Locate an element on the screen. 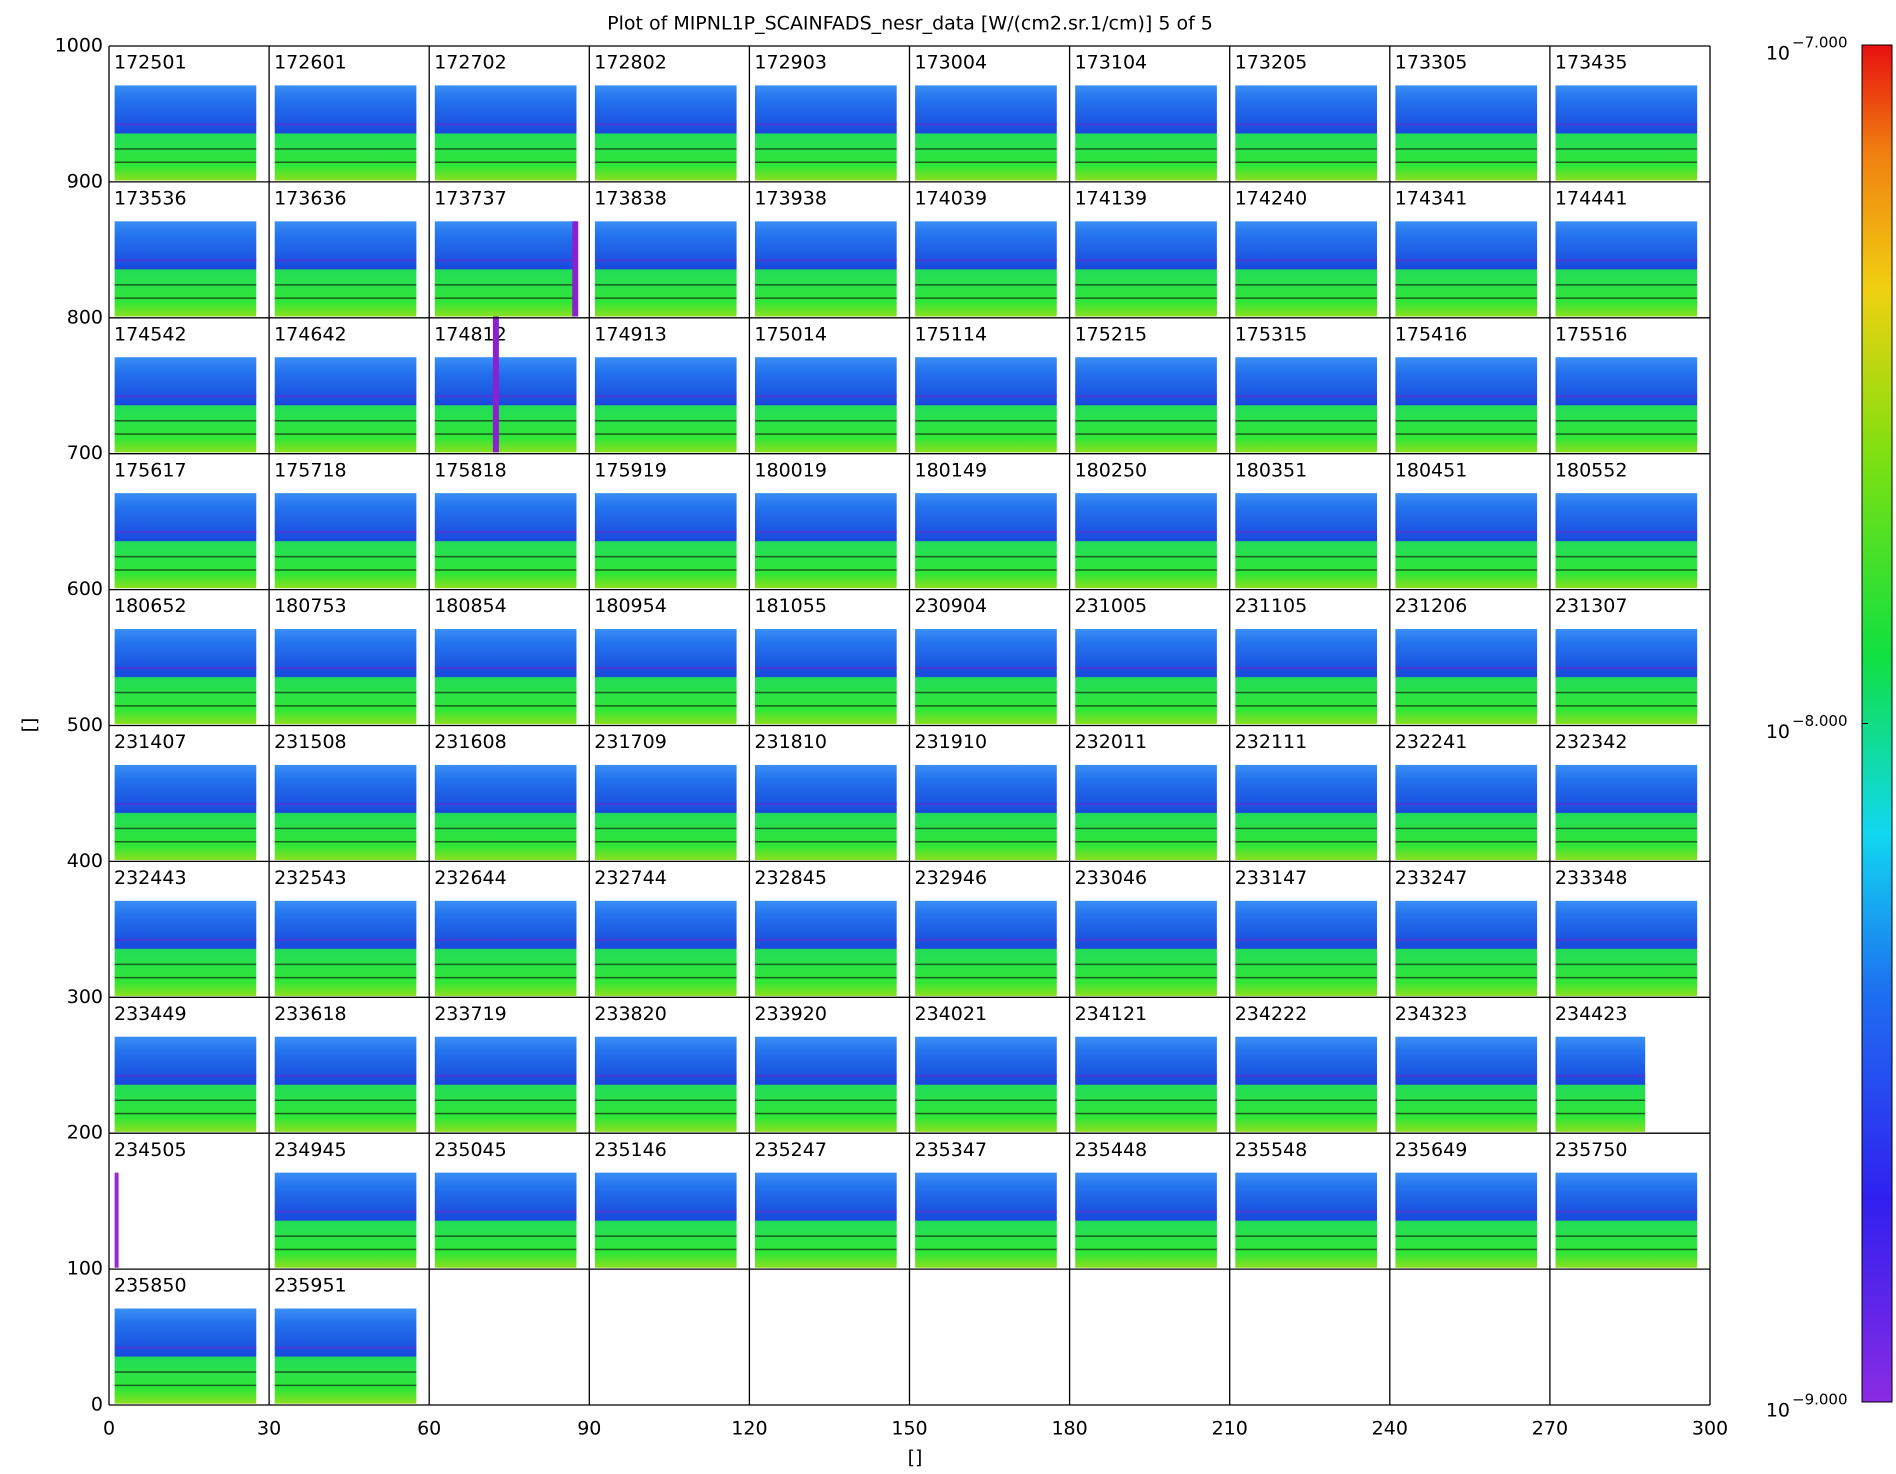 This screenshot has height=1474, width=1896. panel-label: 173205 is located at coordinates (1271, 63).